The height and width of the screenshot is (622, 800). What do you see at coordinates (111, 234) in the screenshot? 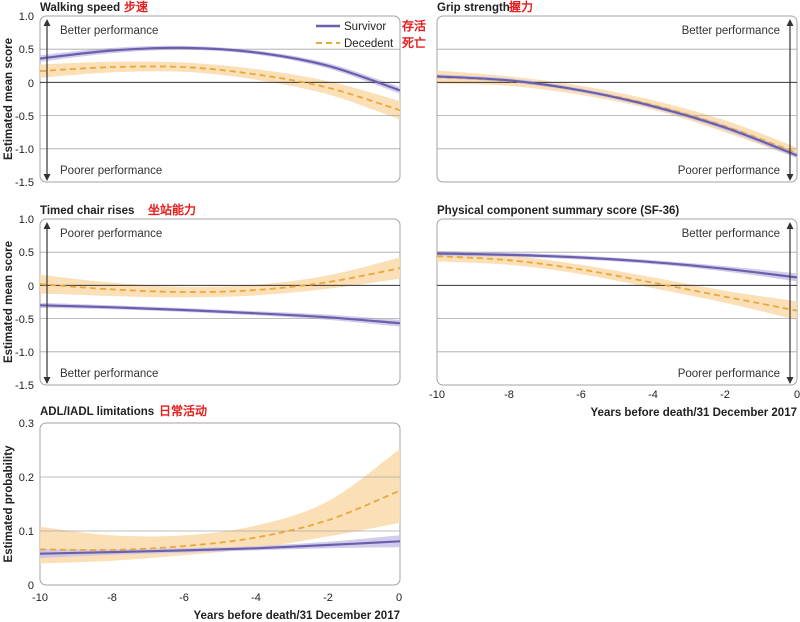
I see `annotation-top: Poorer performance` at bounding box center [111, 234].